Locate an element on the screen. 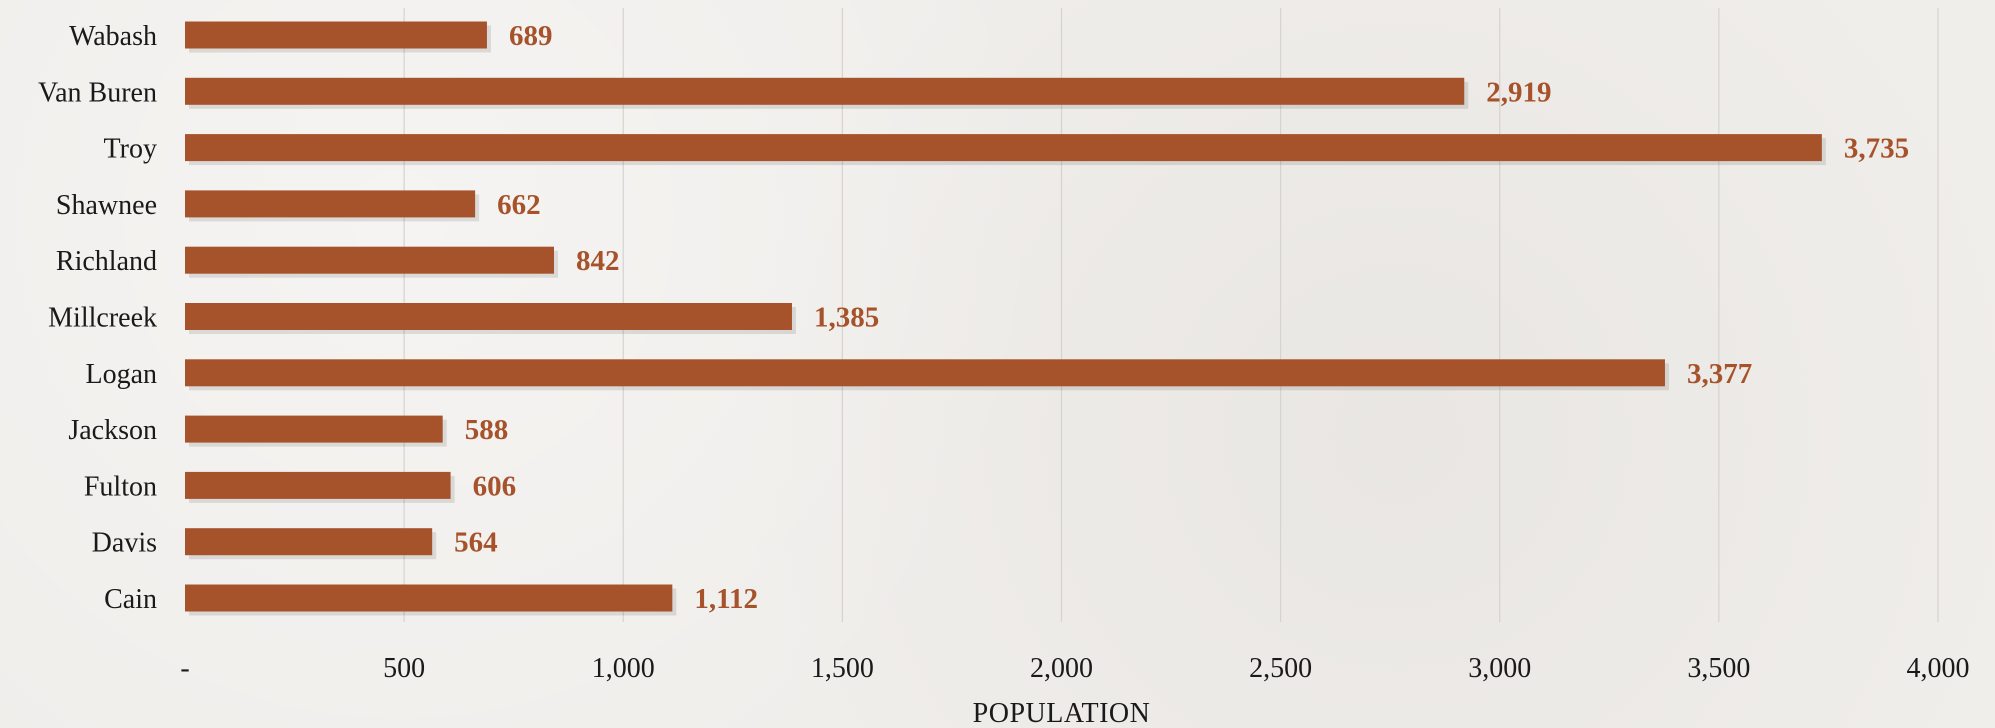  bar-logan is located at coordinates (925, 373).